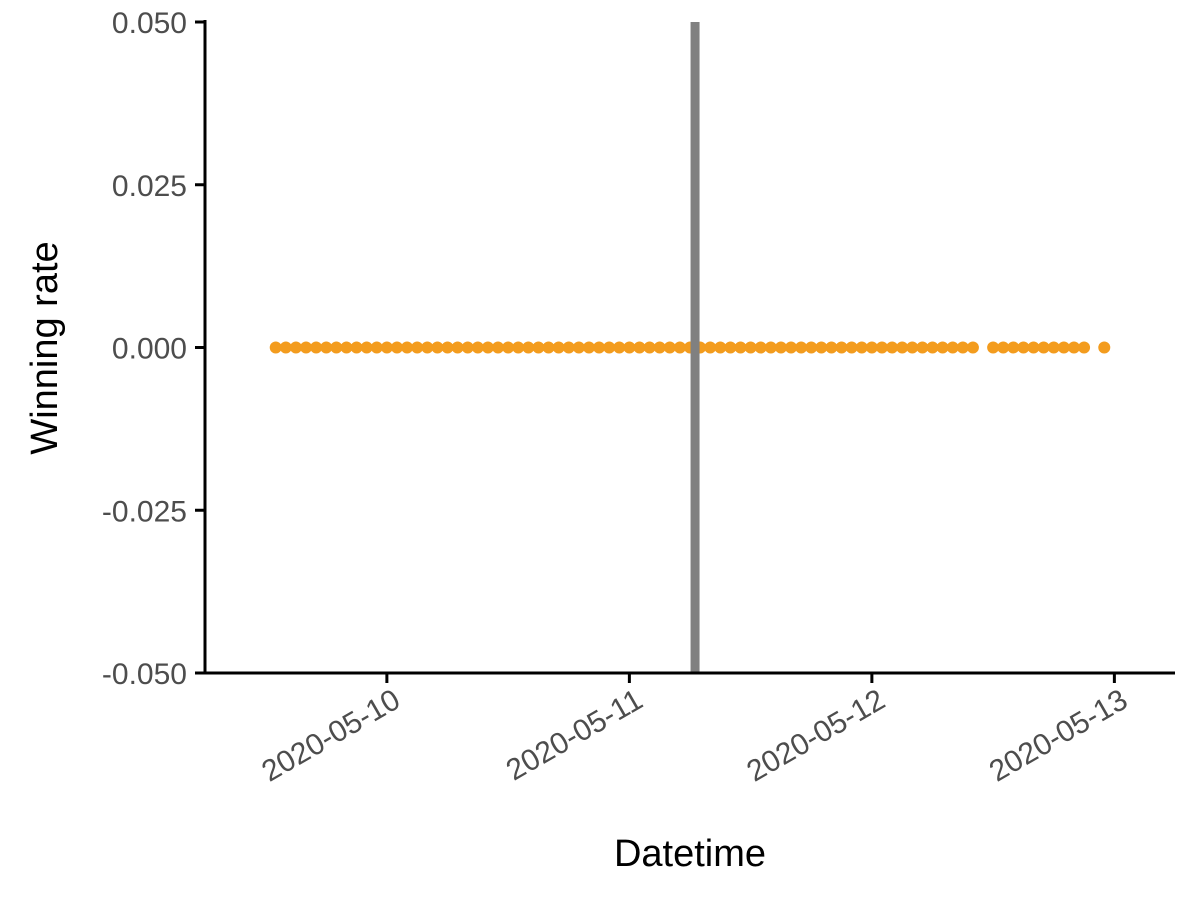 The width and height of the screenshot is (1200, 900). I want to click on points-layer, so click(690, 347).